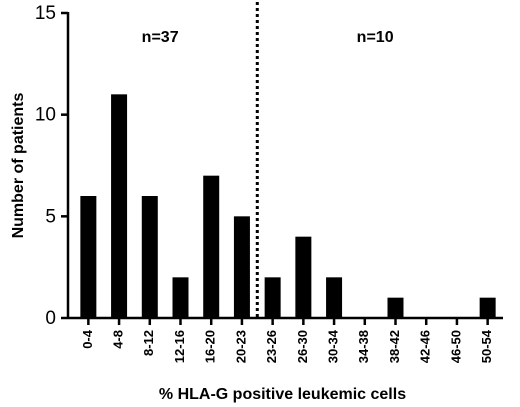  What do you see at coordinates (210, 346) in the screenshot?
I see `x-tick-label: 16-20` at bounding box center [210, 346].